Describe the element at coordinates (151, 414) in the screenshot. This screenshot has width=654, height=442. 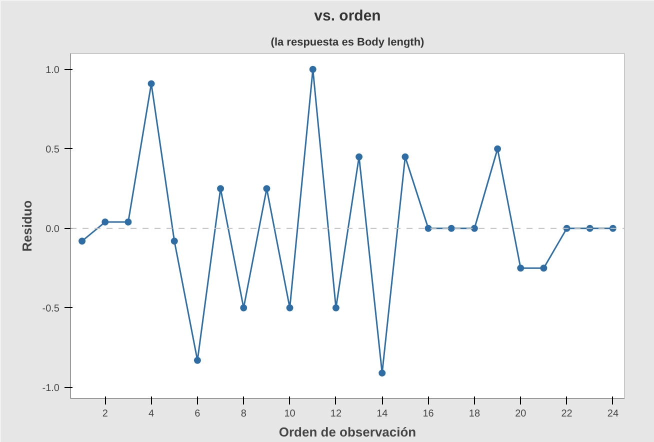
I see `x-tick-label: 4` at that location.